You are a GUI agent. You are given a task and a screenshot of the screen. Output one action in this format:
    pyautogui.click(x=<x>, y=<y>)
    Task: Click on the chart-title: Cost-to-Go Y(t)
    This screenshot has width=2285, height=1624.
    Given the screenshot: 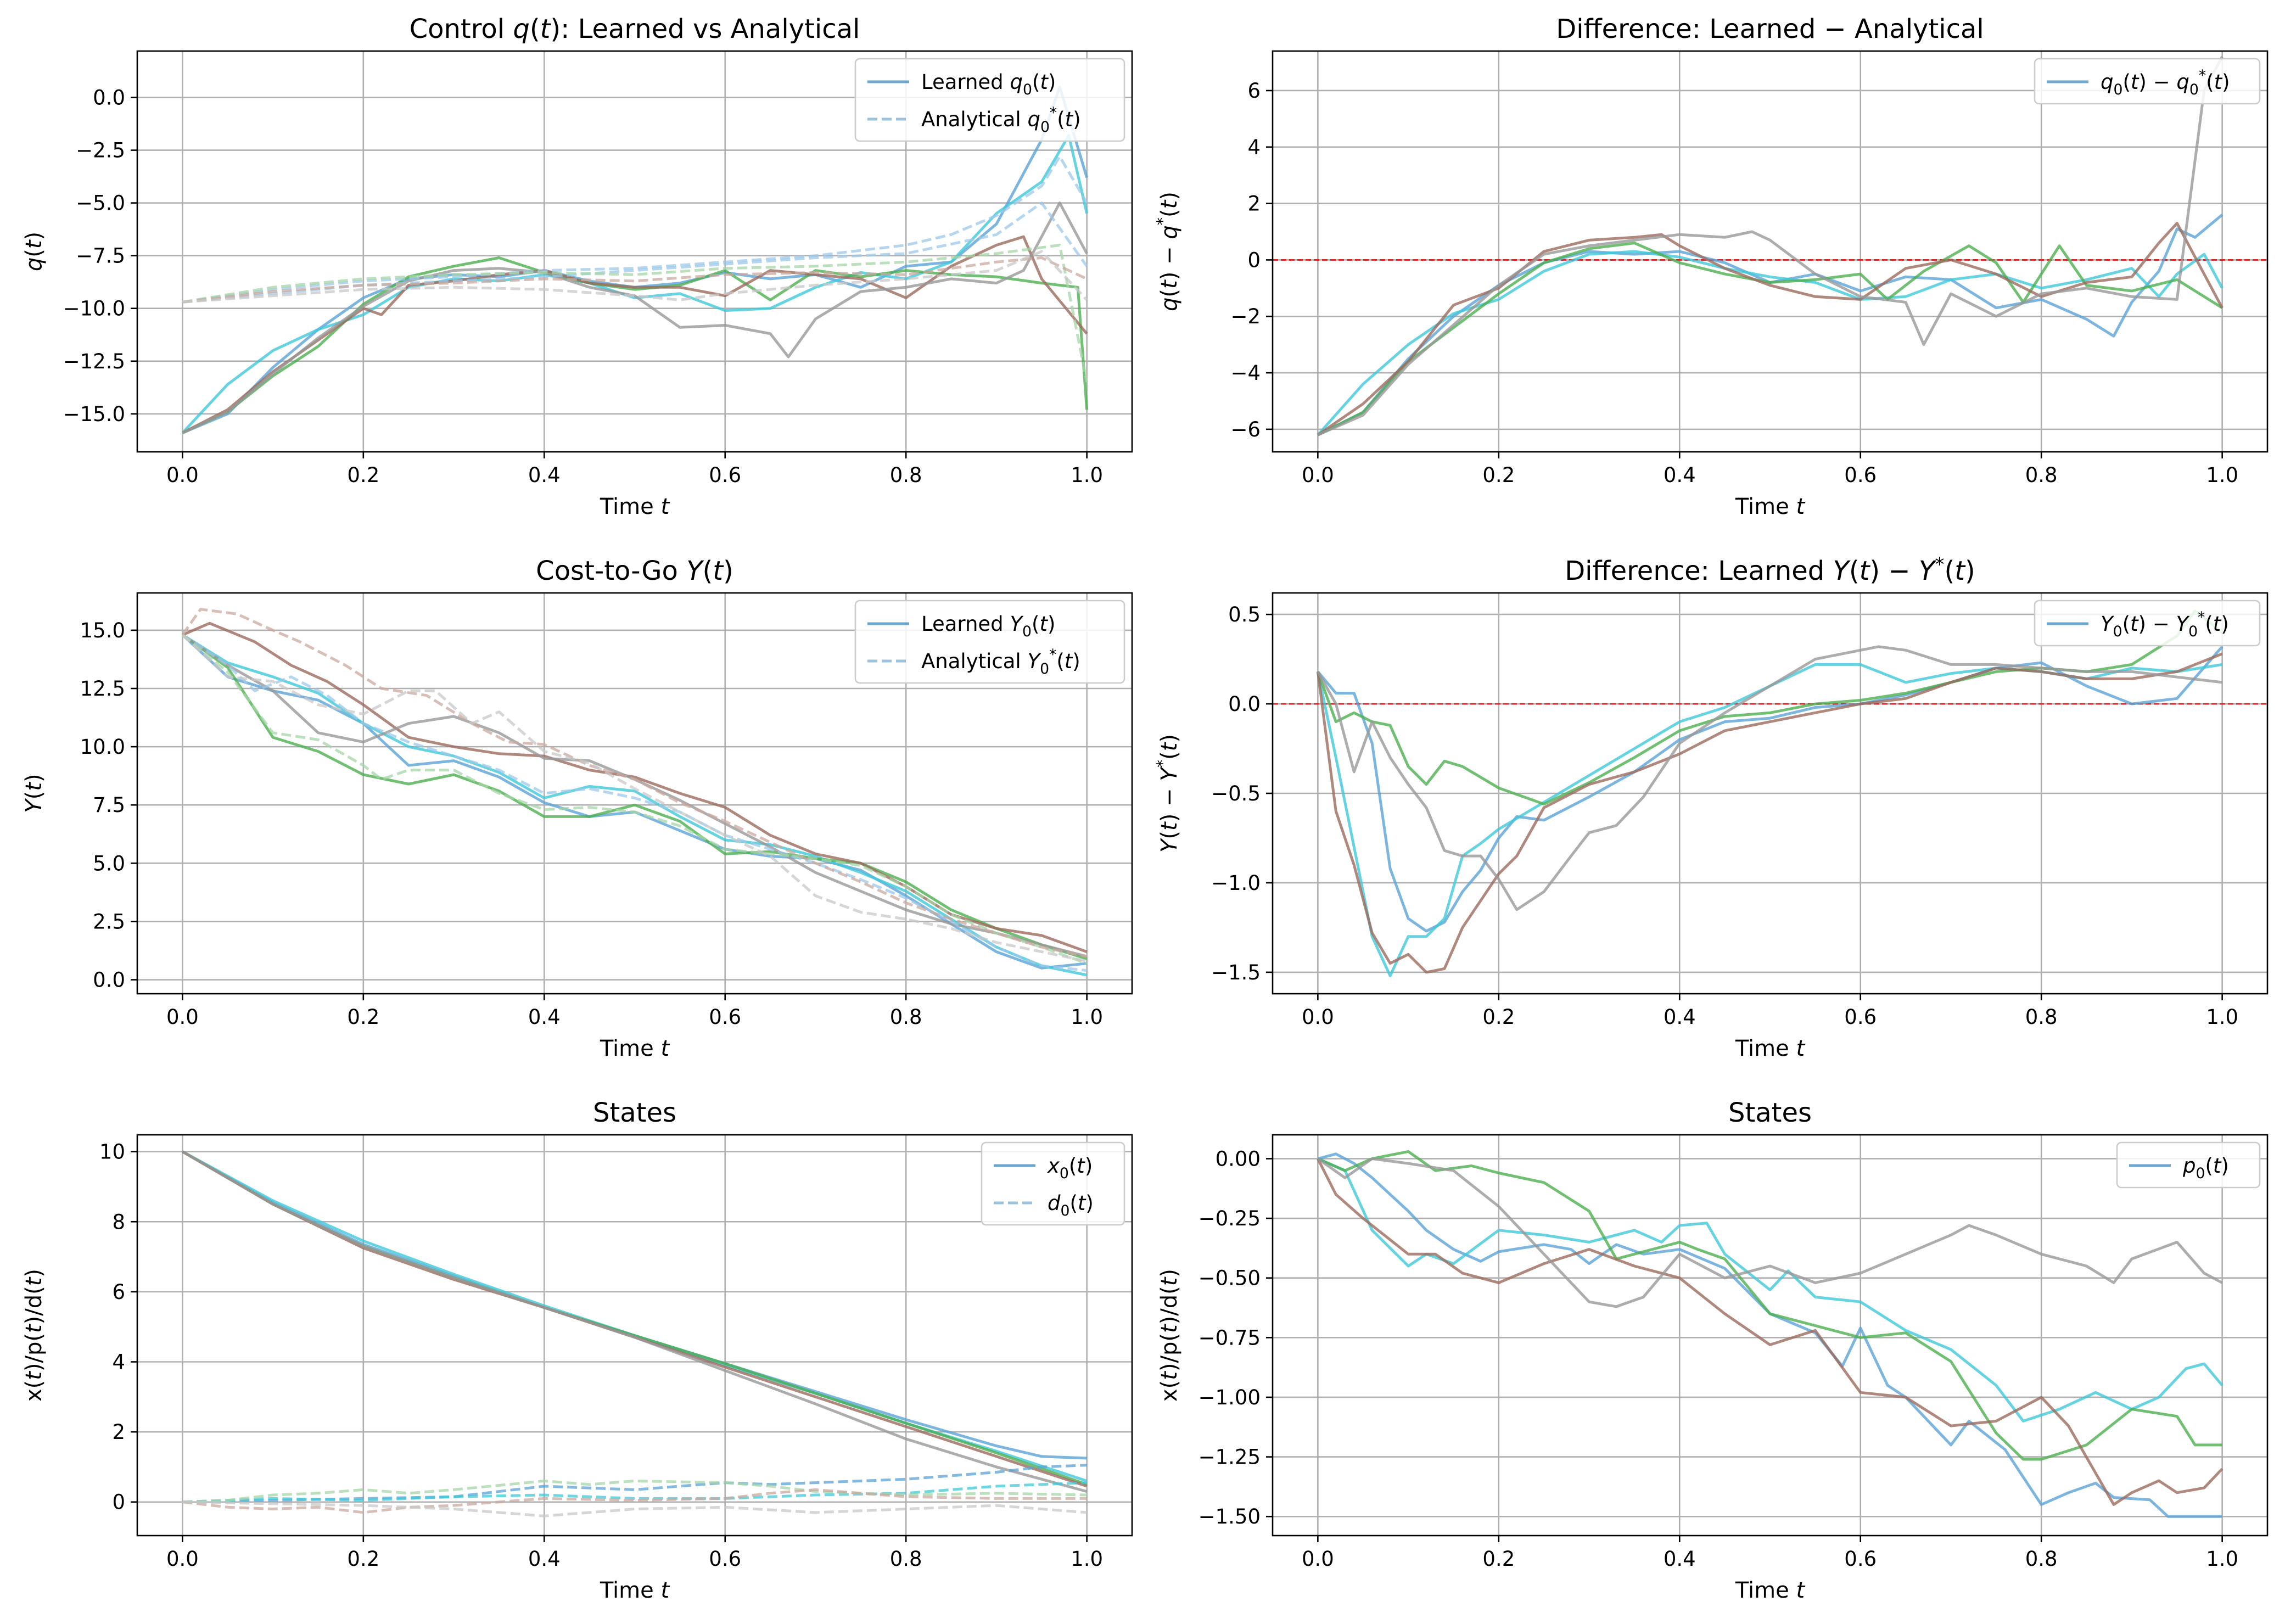 What is the action you would take?
    pyautogui.click(x=634, y=571)
    